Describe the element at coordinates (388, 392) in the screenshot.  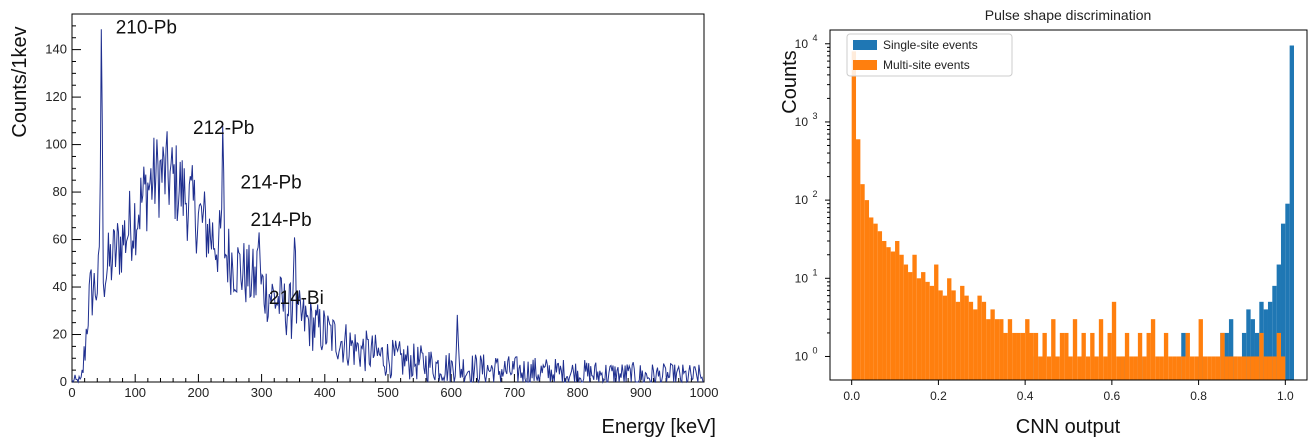
I see `left-x-tick-label: 500` at that location.